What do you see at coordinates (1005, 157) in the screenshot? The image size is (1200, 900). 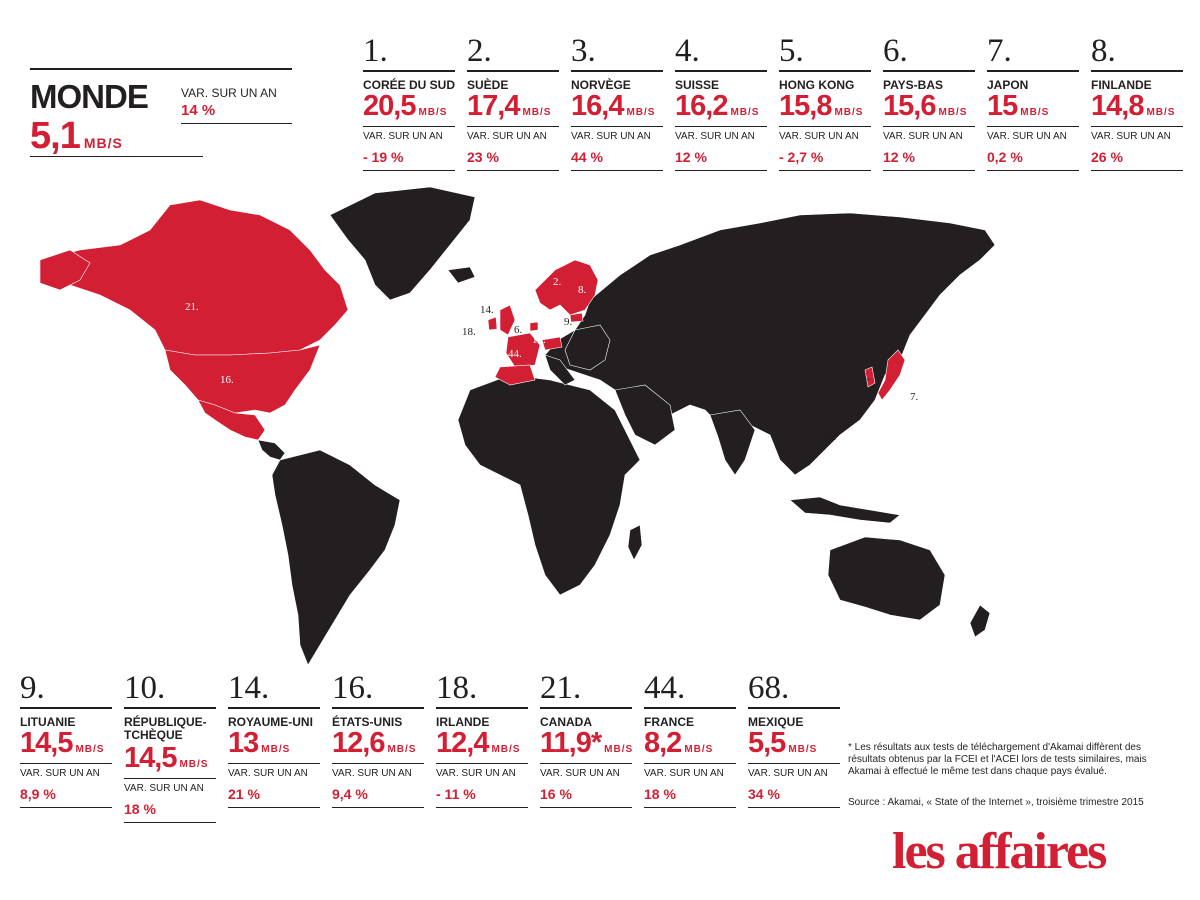 I see `var-value: 0,2 %` at bounding box center [1005, 157].